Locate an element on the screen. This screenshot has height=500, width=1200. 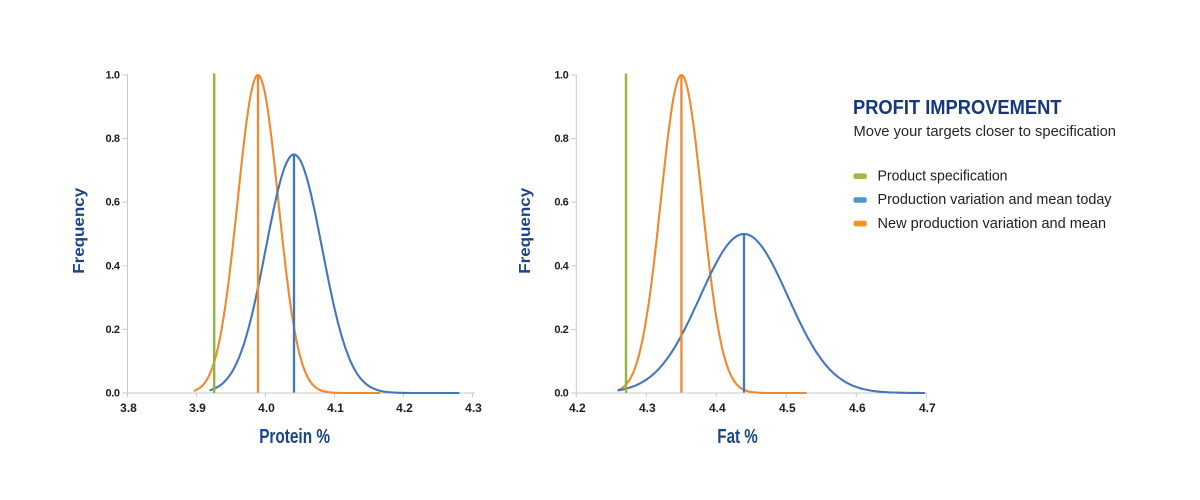
svg-text: 4.1 is located at coordinates (335, 408).